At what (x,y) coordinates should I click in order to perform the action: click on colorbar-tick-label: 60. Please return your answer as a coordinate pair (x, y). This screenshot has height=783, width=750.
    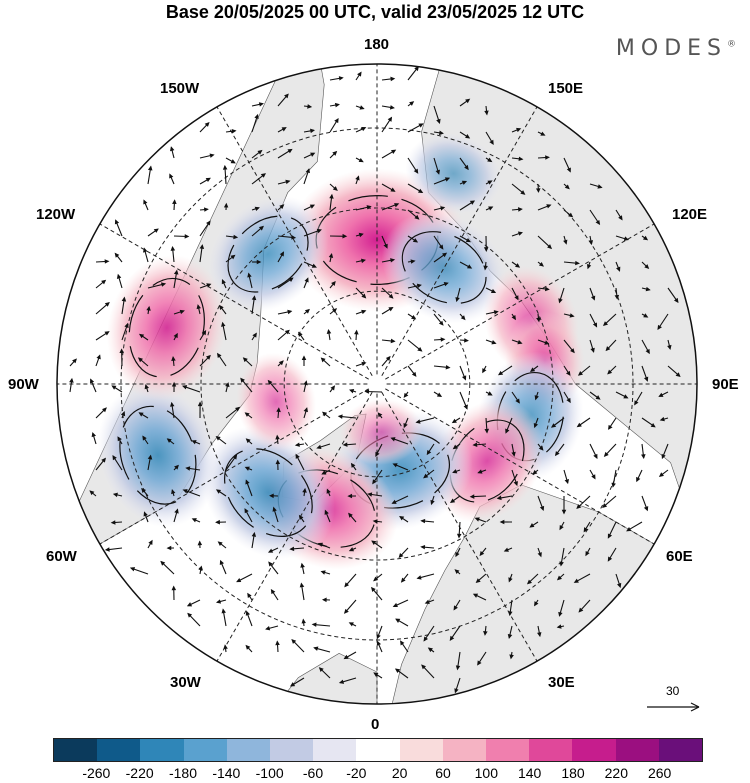
    Looking at the image, I should click on (443, 773).